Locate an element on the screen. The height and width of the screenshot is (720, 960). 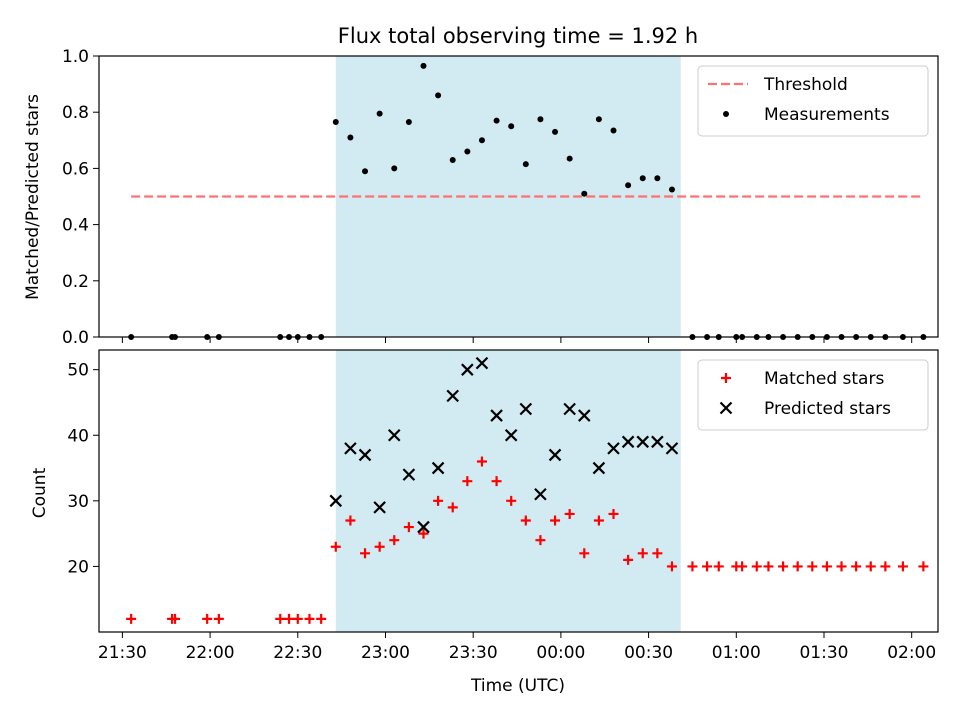
bottom-legend-box is located at coordinates (813, 395).